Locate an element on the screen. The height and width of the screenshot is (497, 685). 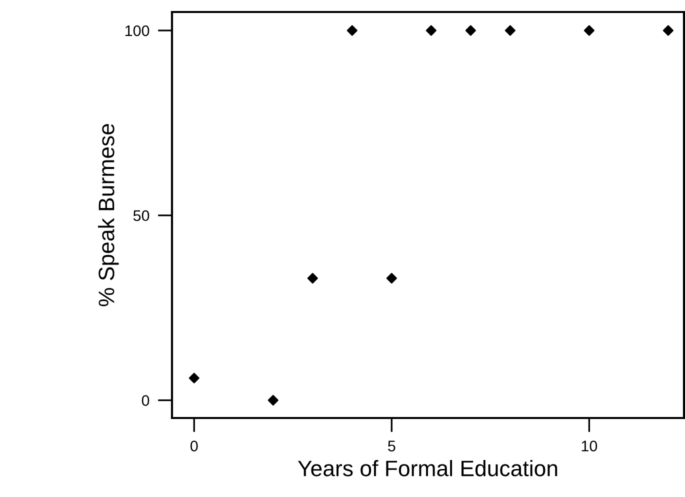
x-axis-title: Years of Formal Education is located at coordinates (428, 468).